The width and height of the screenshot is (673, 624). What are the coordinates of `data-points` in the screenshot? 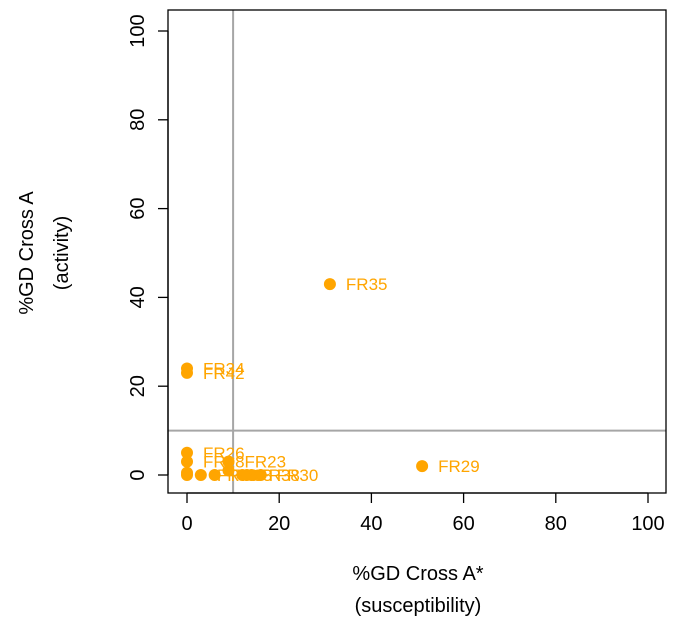 It's located at (305, 379).